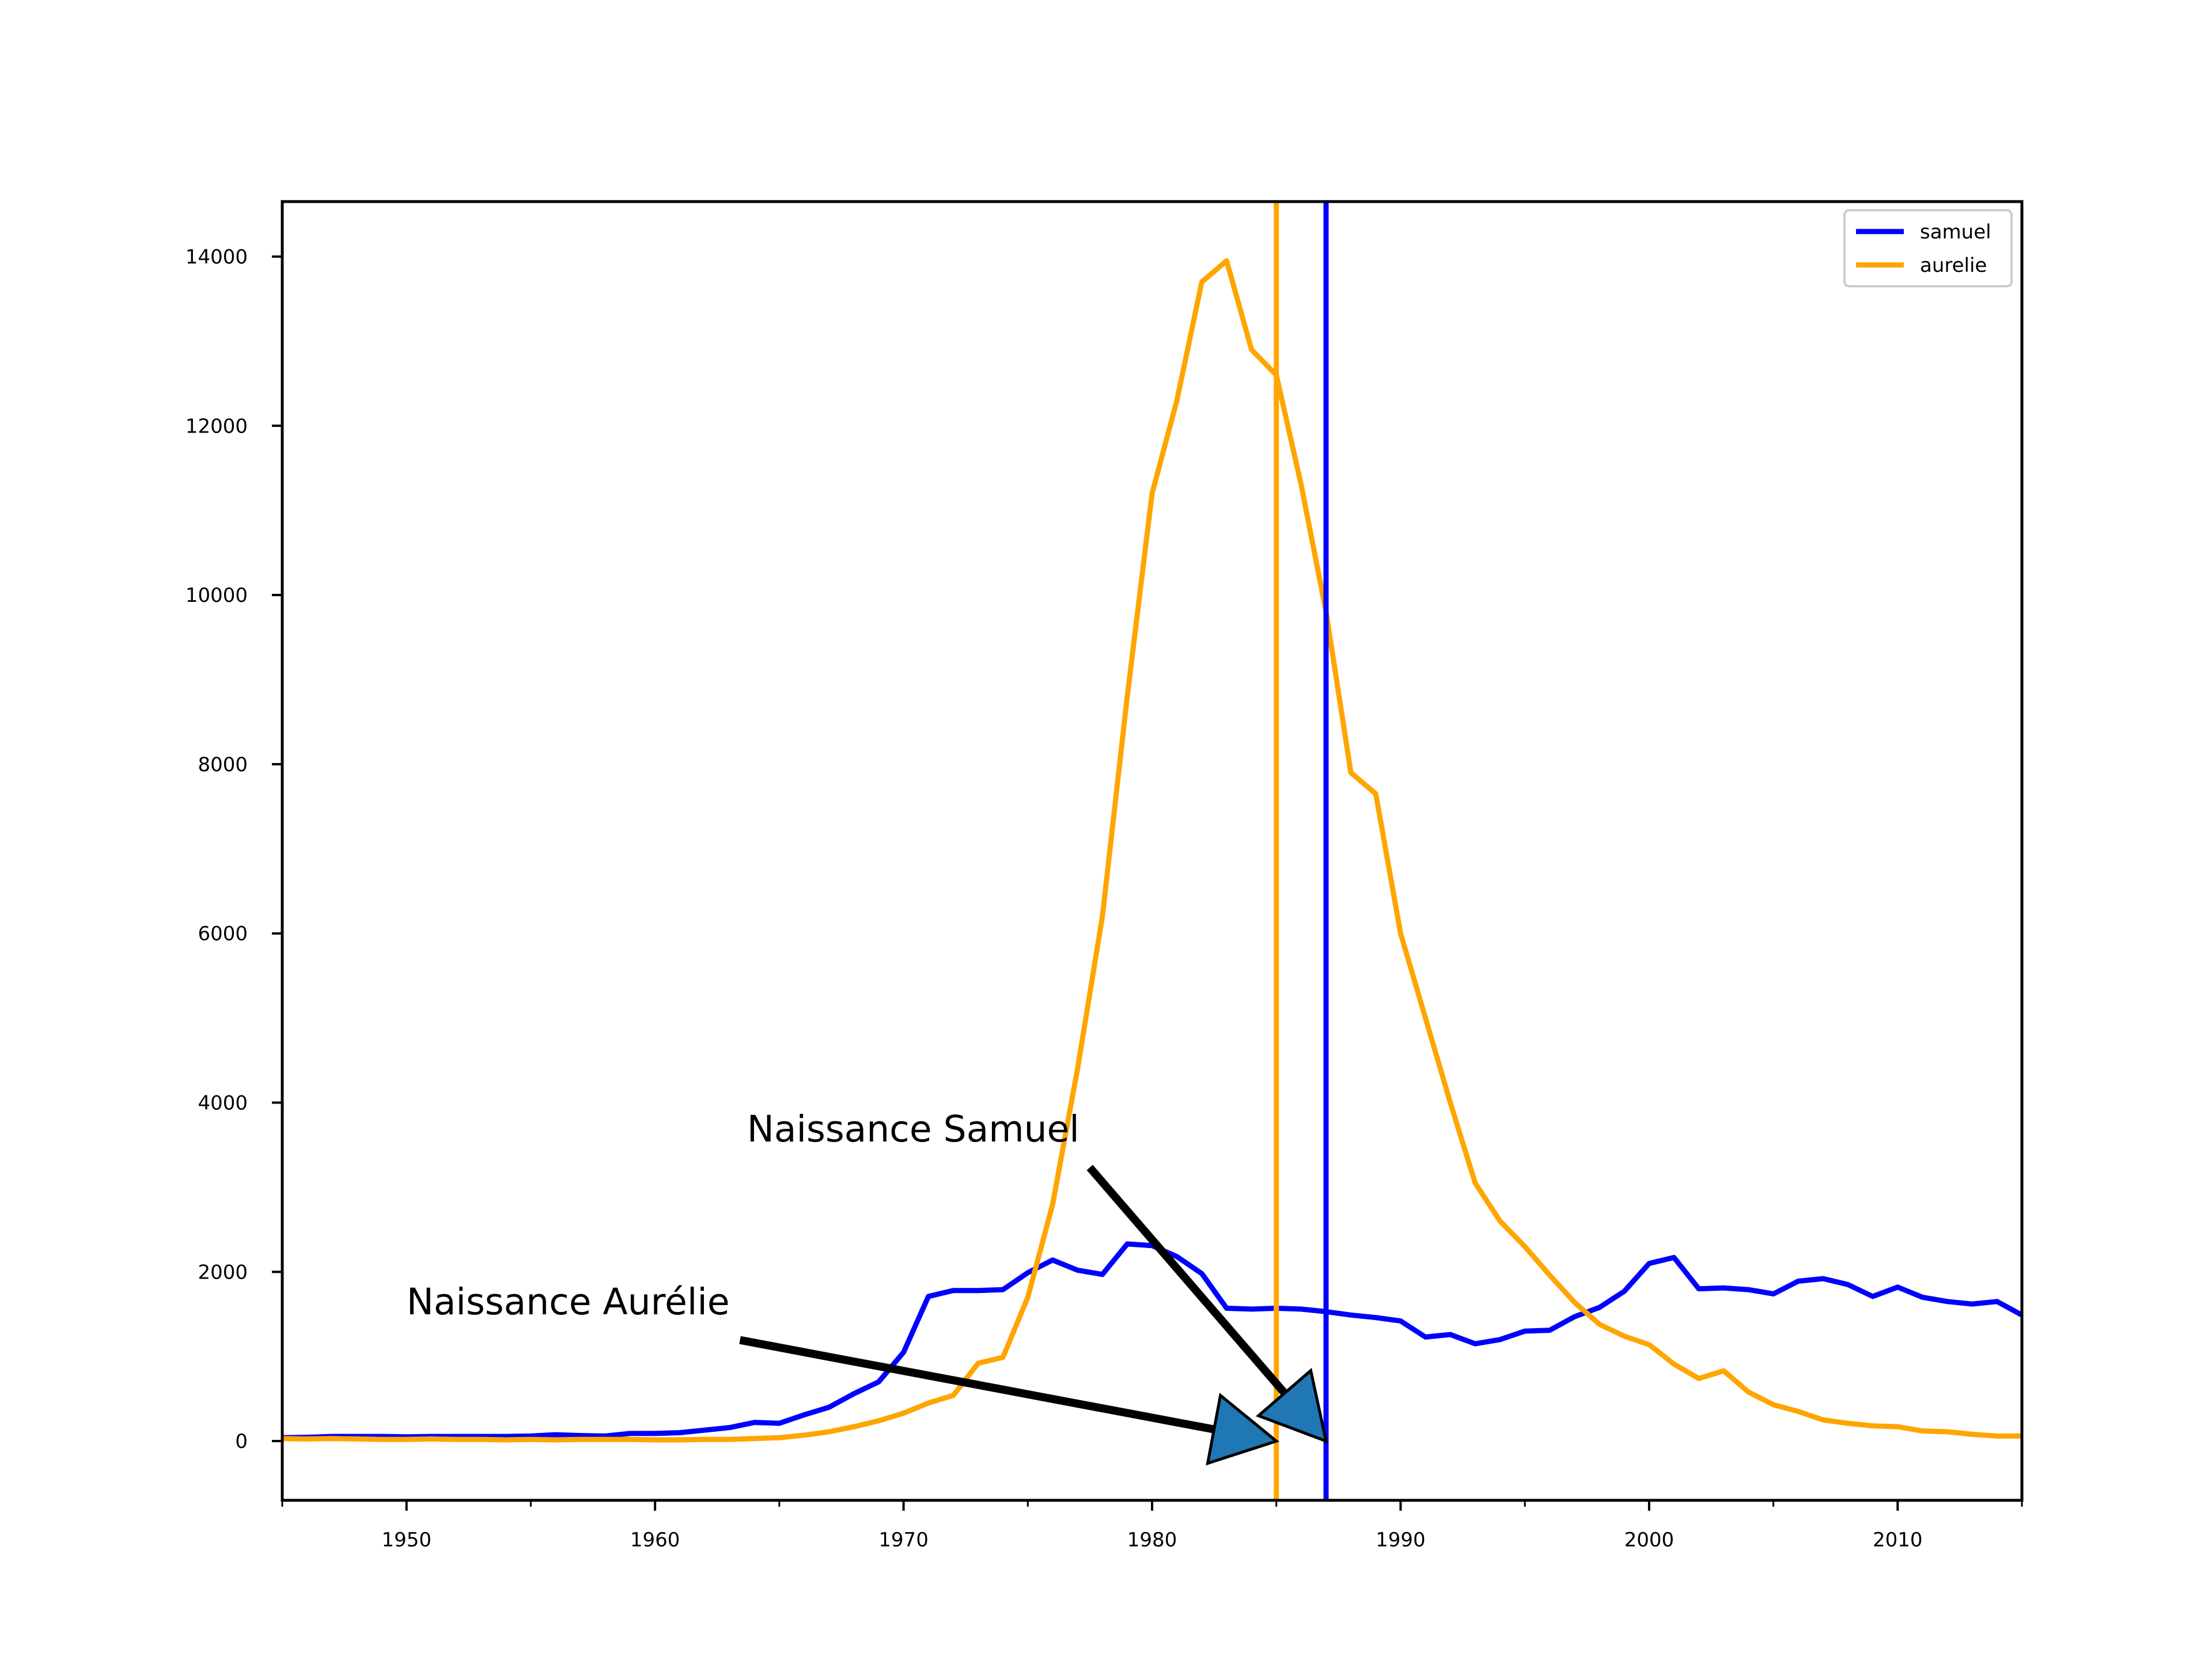 The image size is (2212, 1661). Describe the element at coordinates (655, 1540) in the screenshot. I see `x-tick-label: 1960` at that location.